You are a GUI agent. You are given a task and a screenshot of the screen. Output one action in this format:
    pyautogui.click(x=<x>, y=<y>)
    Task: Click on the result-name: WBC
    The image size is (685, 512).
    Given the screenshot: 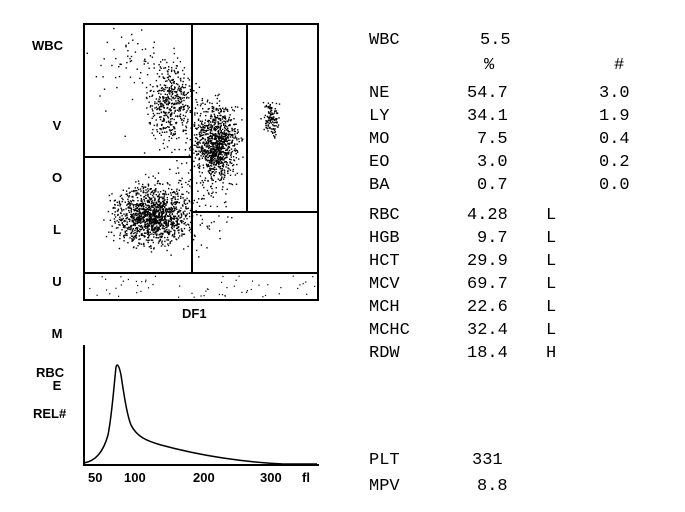 What is the action you would take?
    pyautogui.click(x=384, y=40)
    